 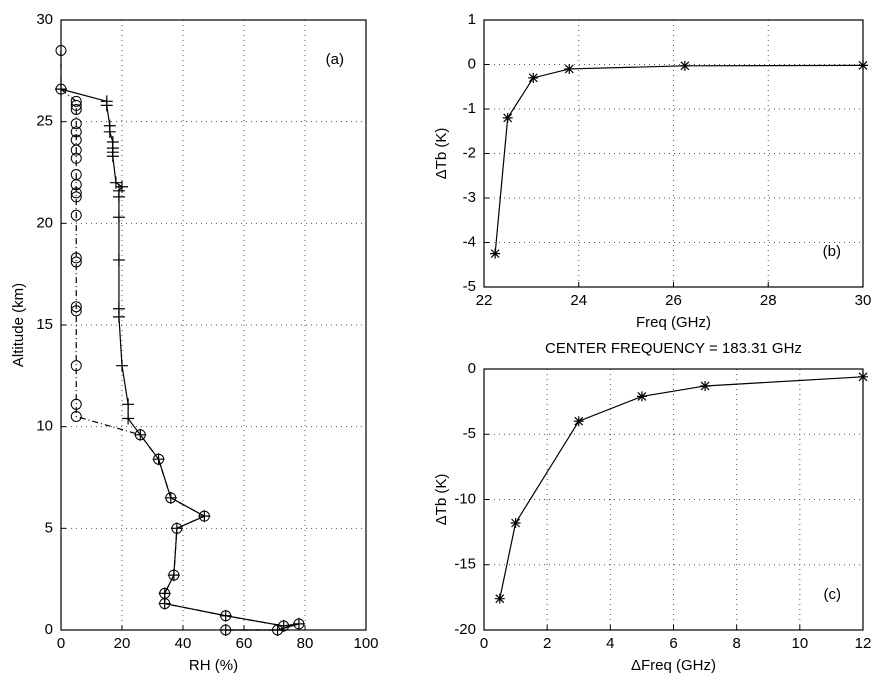 What do you see at coordinates (335, 59) in the screenshot?
I see `panel-label: (a)` at bounding box center [335, 59].